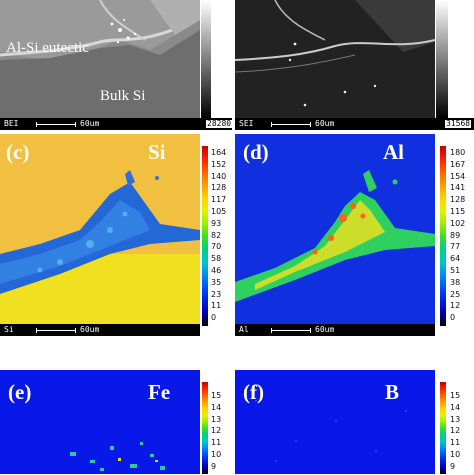  Describe the element at coordinates (216, 454) in the screenshot. I see `fe-tick-5: 10` at that location.